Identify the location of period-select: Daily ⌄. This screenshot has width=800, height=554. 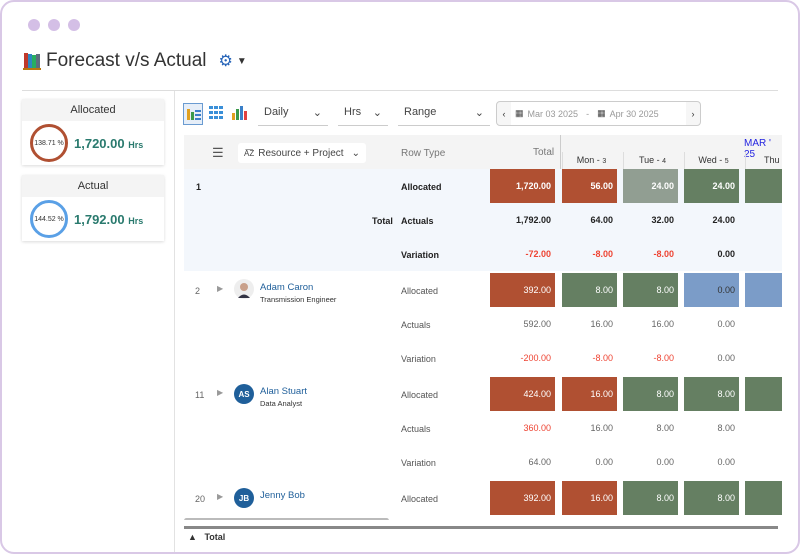
(293, 114).